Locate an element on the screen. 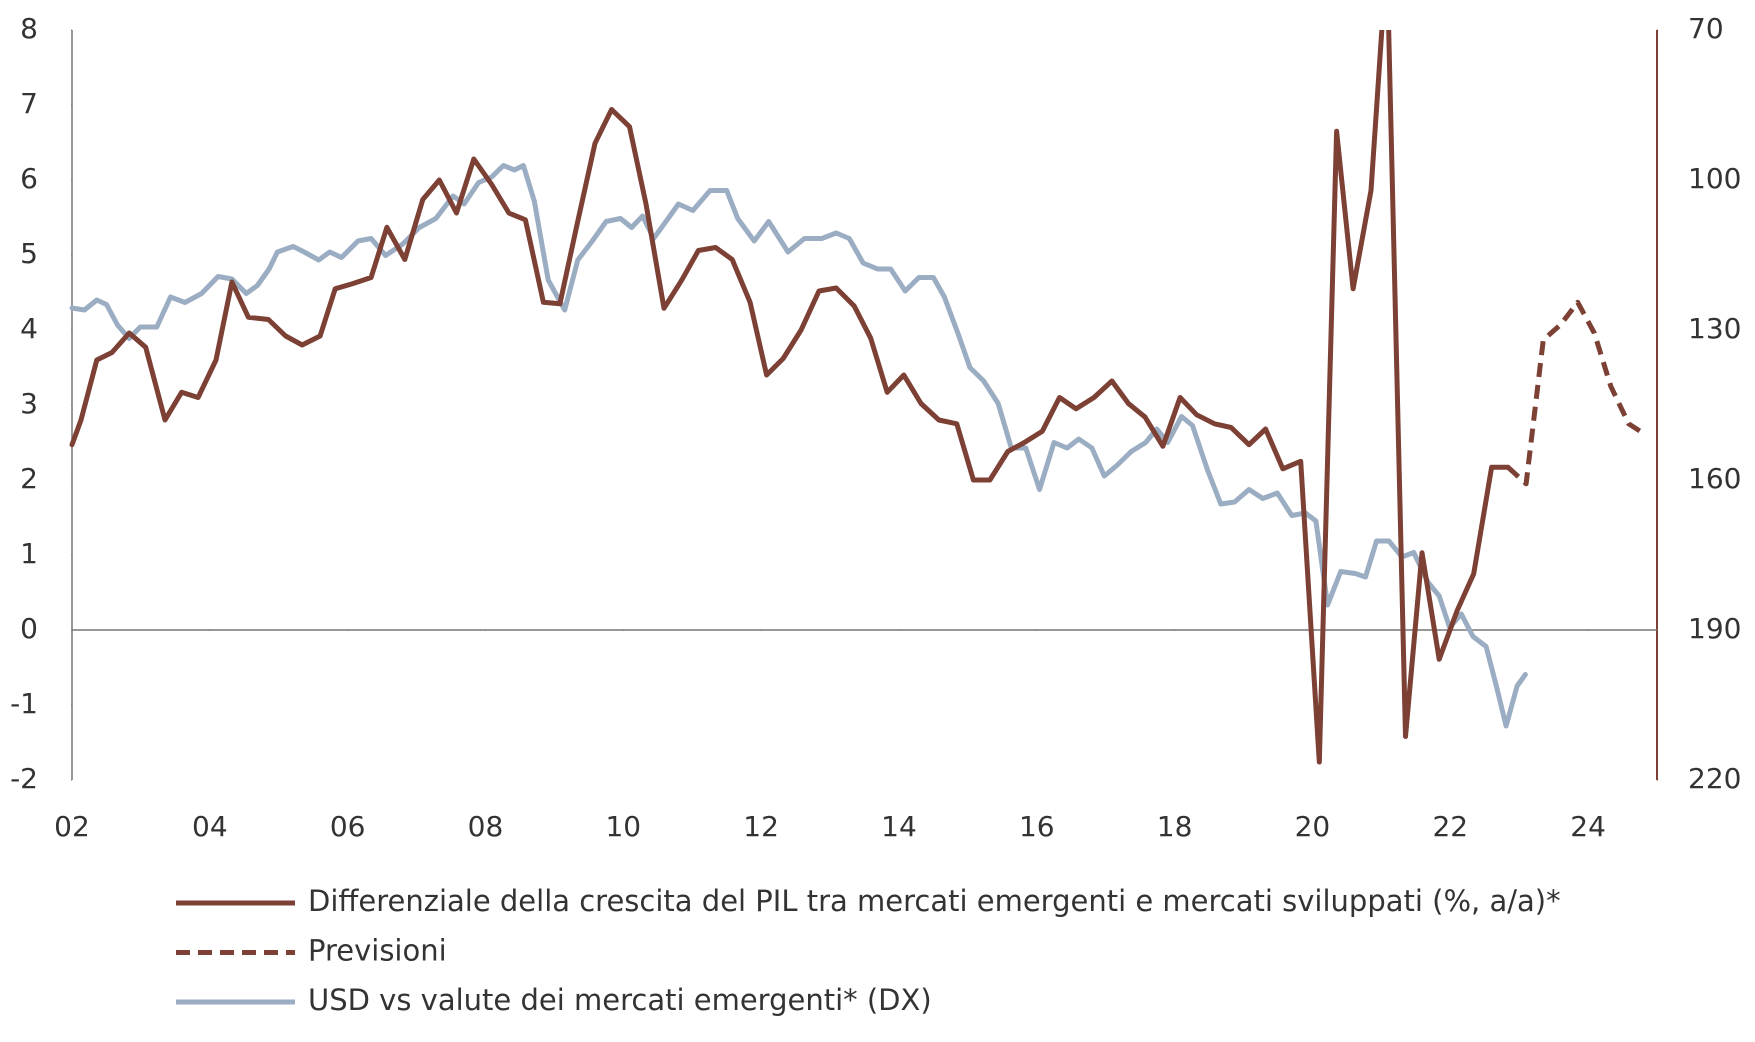 The image size is (1755, 1042). y2-tick-label: 100 is located at coordinates (1714, 178).